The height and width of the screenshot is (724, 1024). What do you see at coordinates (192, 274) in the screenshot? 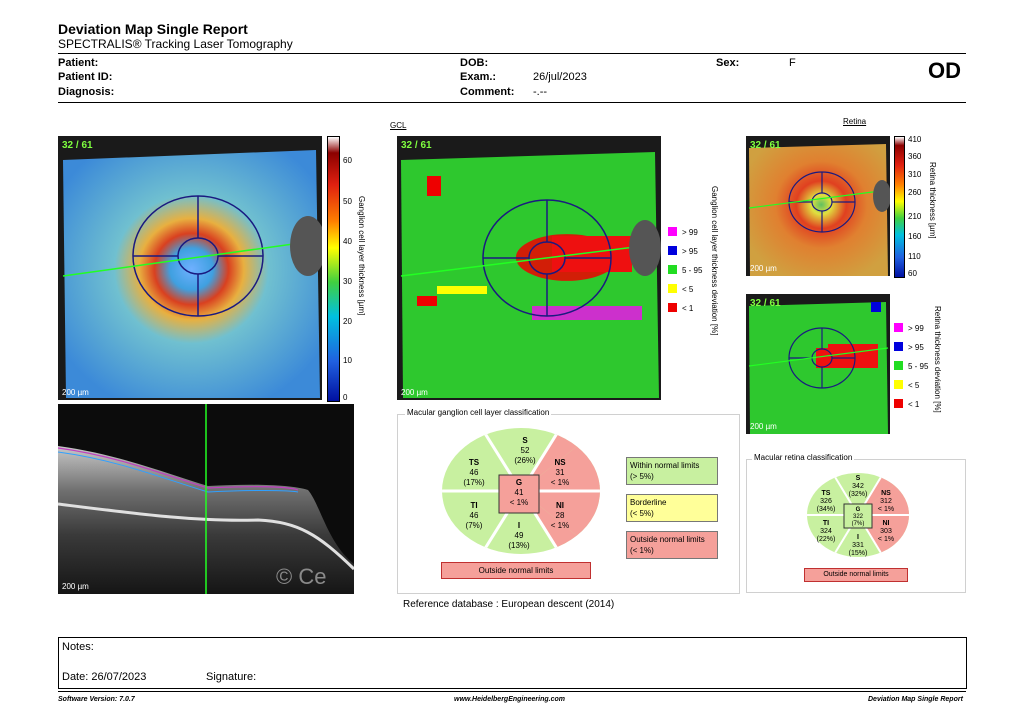
I see `gcl-thickness-image` at bounding box center [192, 274].